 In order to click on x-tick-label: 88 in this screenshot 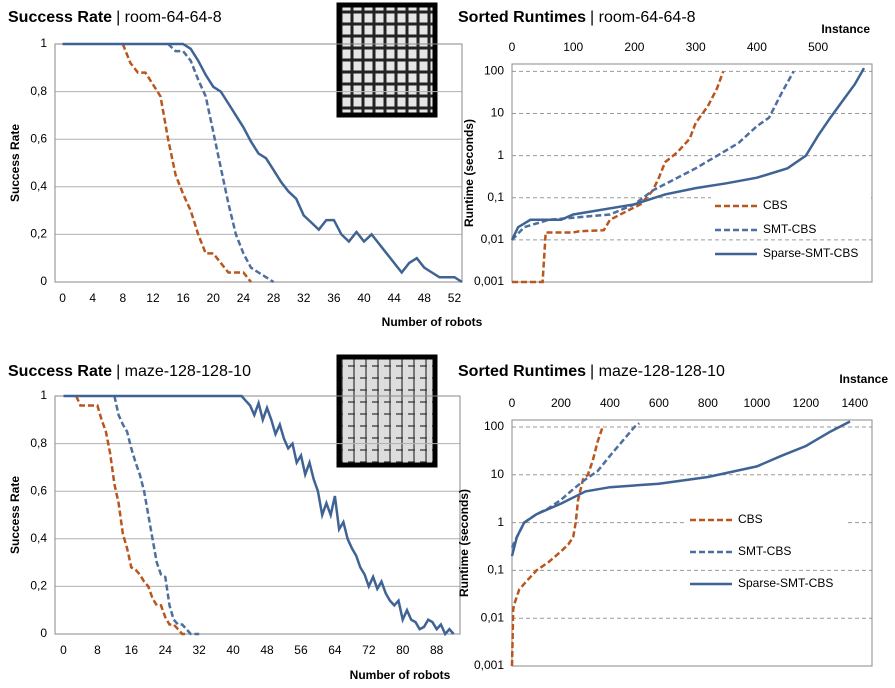, I will do `click(437, 650)`.